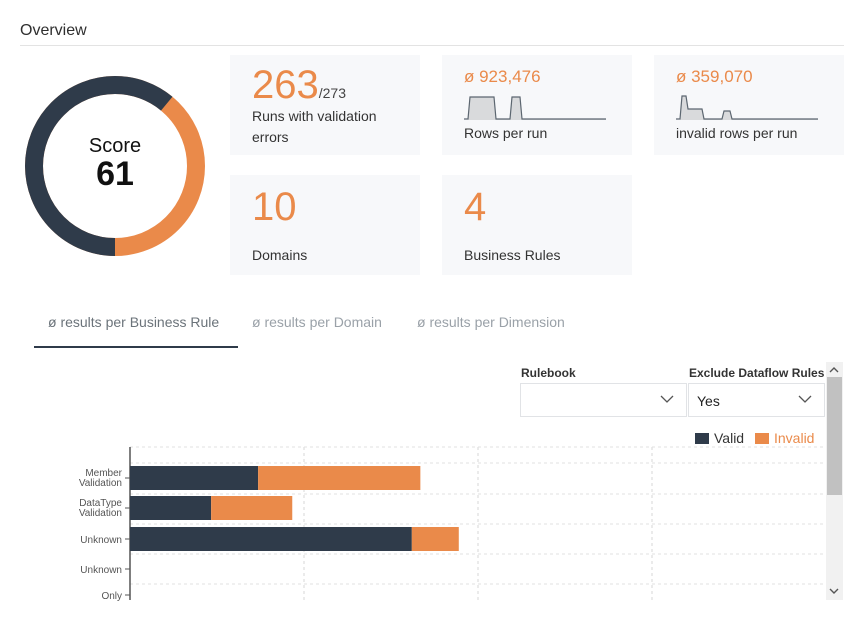  I want to click on score-readout: Score 61, so click(115, 166).